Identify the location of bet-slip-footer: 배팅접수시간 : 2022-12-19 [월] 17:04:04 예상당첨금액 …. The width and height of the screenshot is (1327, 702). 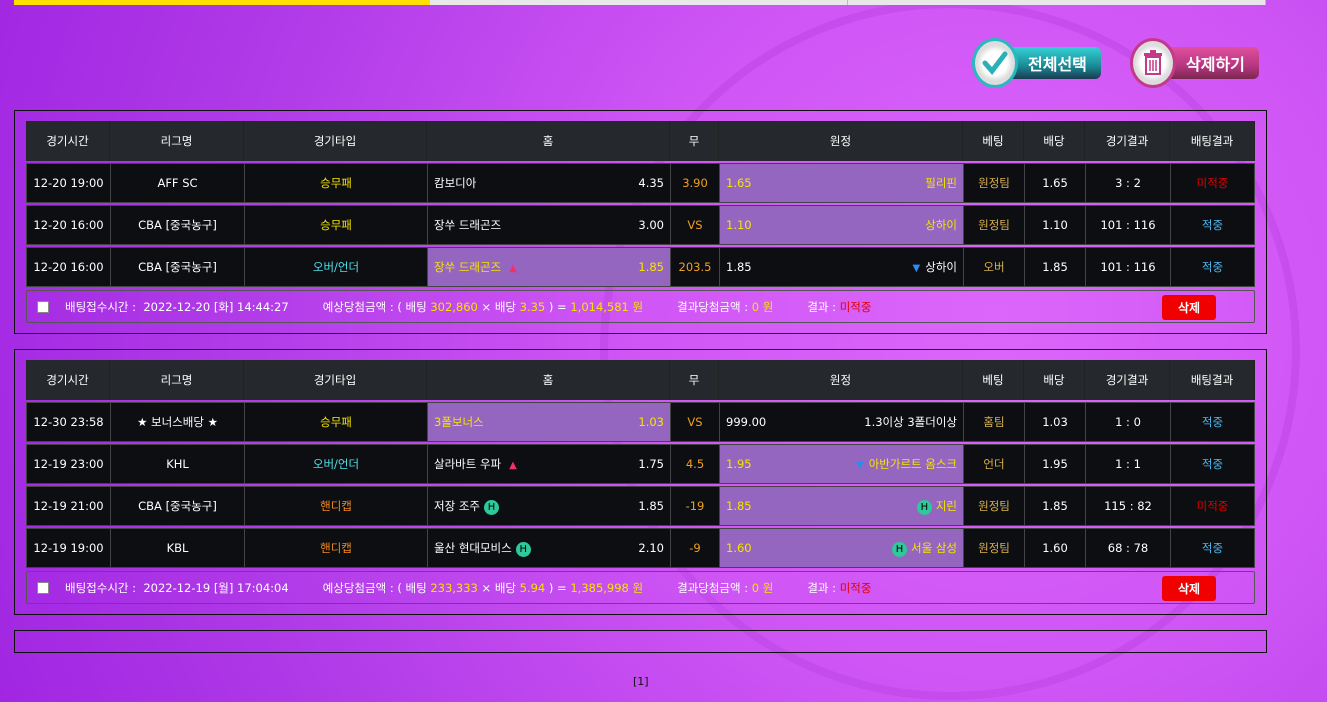
(640, 587).